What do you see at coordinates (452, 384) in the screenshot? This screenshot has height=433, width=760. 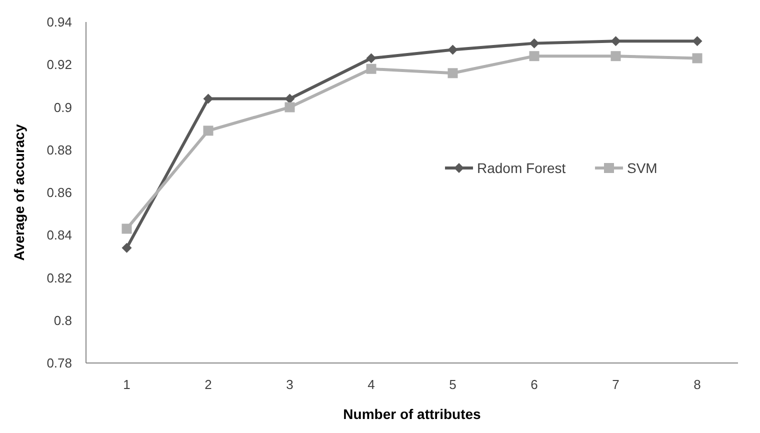 I see `x-tick-label: 5` at bounding box center [452, 384].